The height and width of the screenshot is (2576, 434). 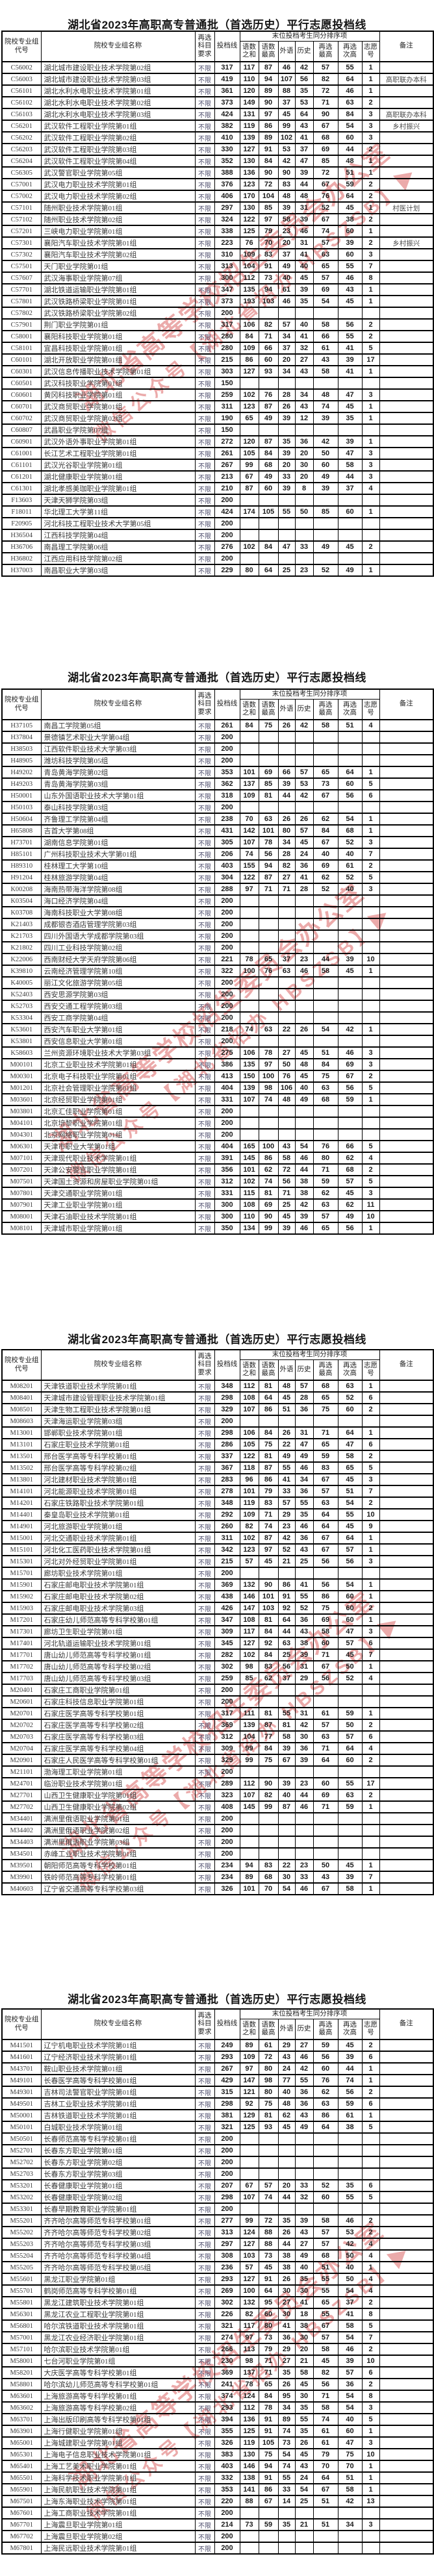 I want to click on cell-group-code: C57501, so click(x=21, y=266).